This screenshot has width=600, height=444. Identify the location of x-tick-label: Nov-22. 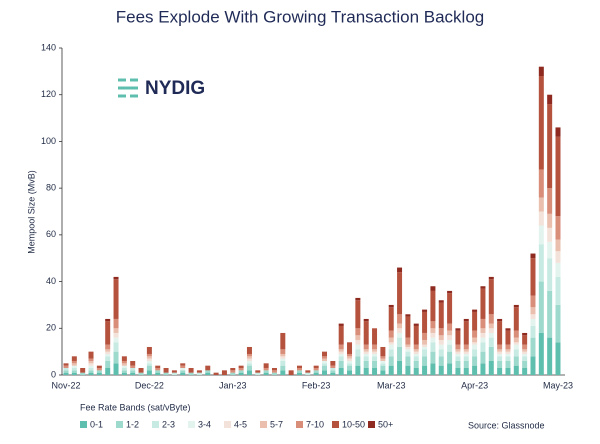
(65, 385).